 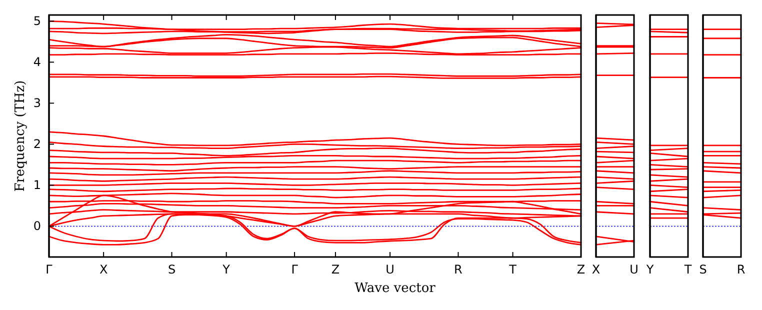 I want to click on y-tick-label: 2, so click(x=37, y=144).